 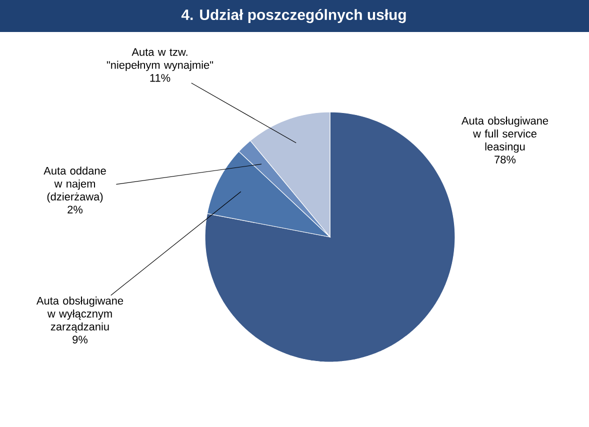 What do you see at coordinates (160, 60) in the screenshot?
I see `slice-label: Auta w tzw. "niepełnym wynajmie"` at bounding box center [160, 60].